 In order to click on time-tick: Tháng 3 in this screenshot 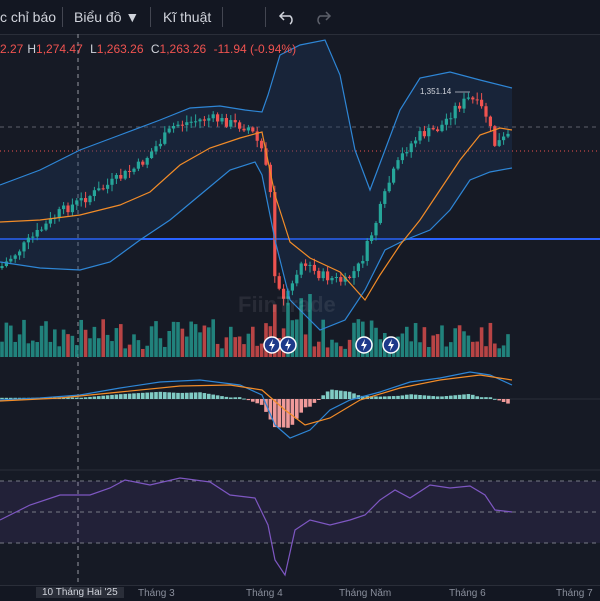, I will do `click(156, 593)`.